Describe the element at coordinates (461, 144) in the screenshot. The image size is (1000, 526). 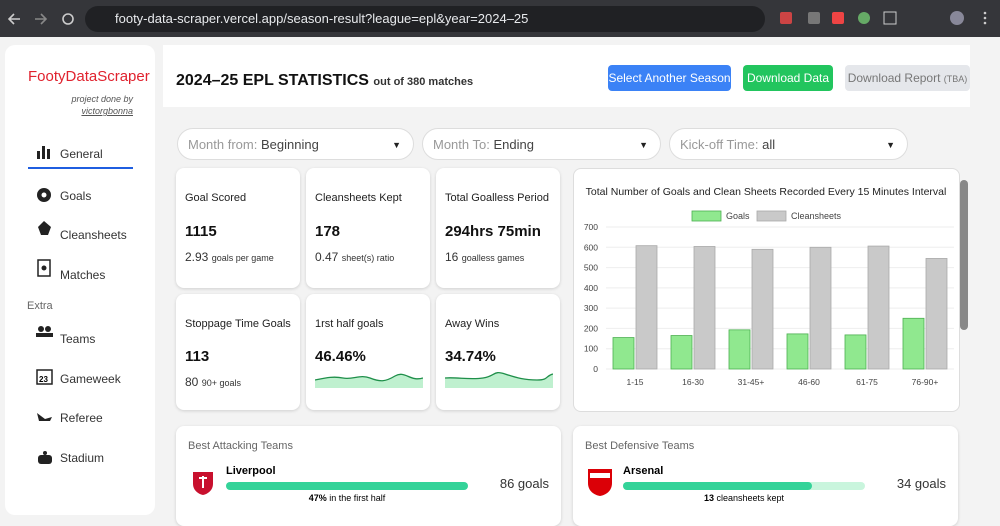
I see `filter-label: Month To:` at that location.